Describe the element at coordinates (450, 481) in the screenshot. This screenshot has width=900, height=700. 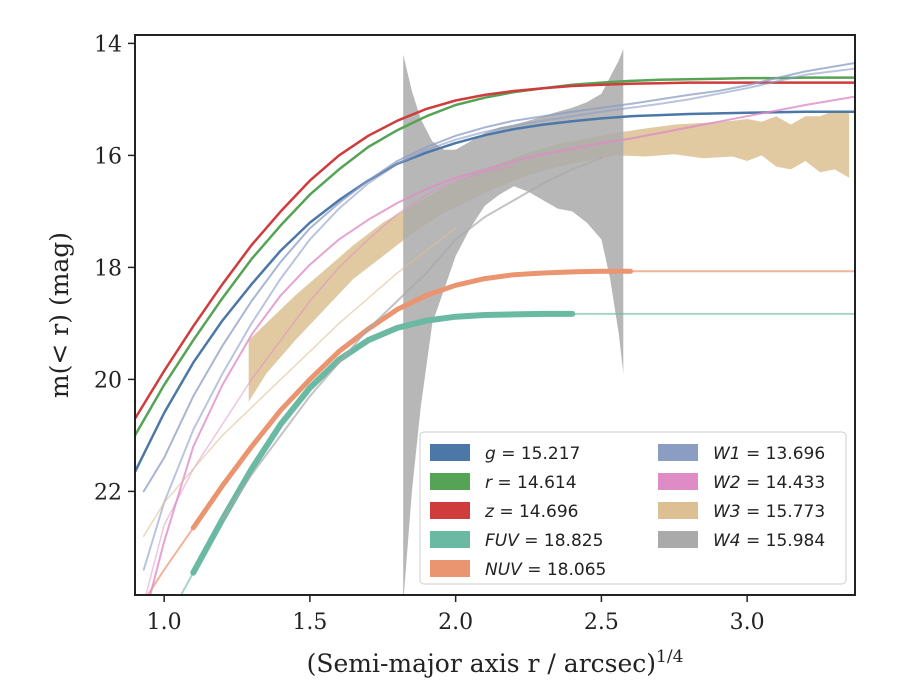
I see `legend-swatch-r` at that location.